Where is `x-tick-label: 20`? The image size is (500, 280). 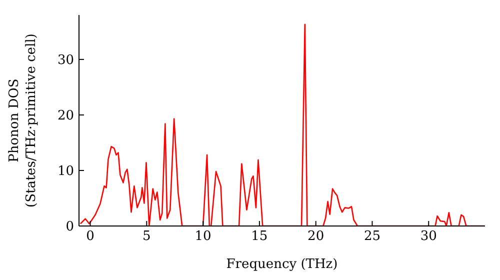
x-tick-label: 20 is located at coordinates (316, 236).